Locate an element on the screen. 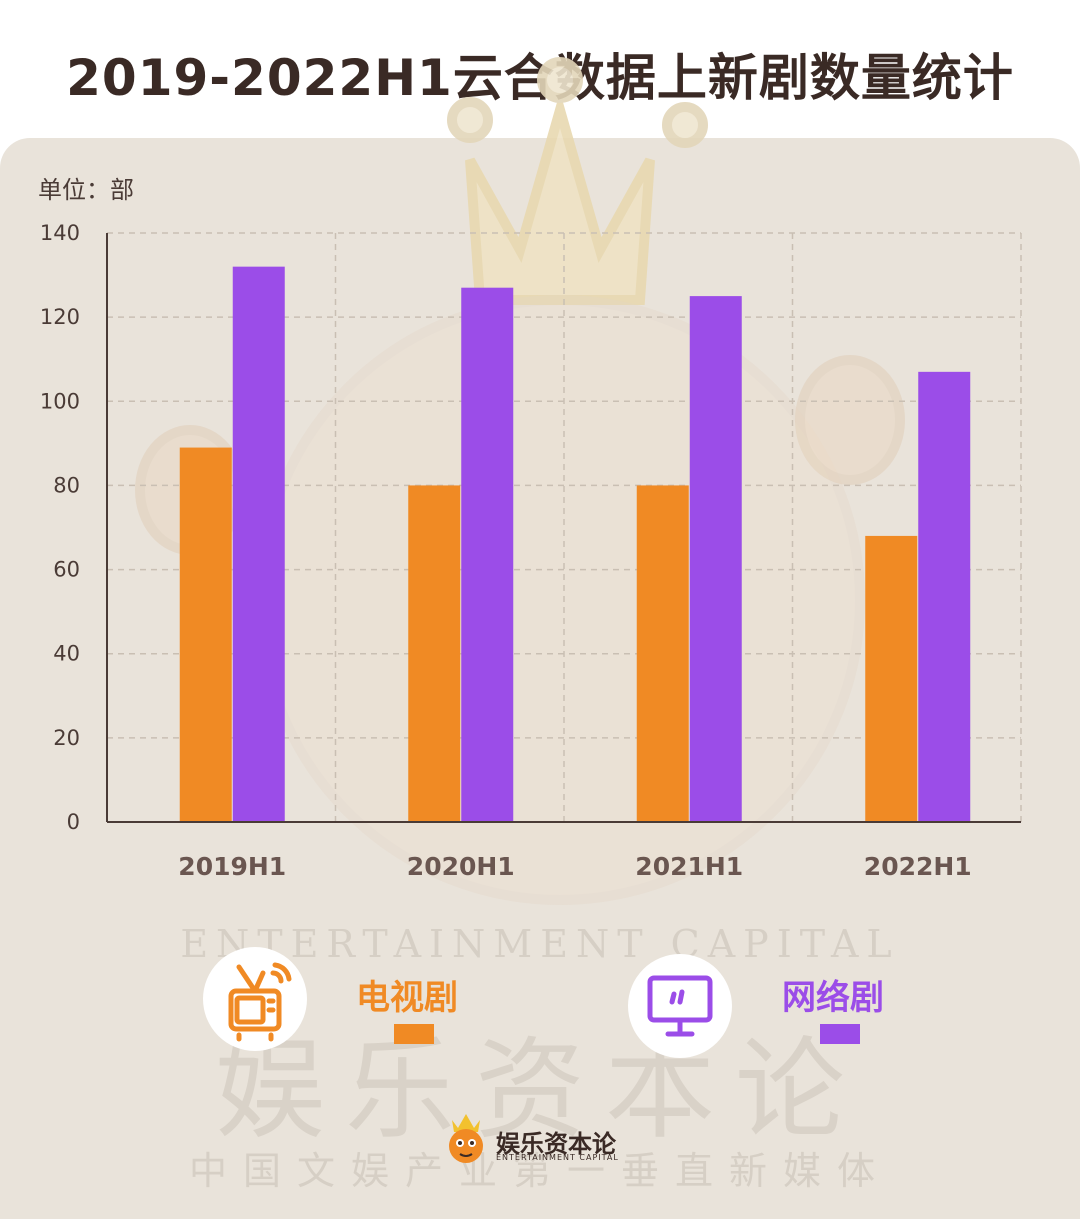  watermark-chinese: 娱乐资本论 is located at coordinates (540, 1090).